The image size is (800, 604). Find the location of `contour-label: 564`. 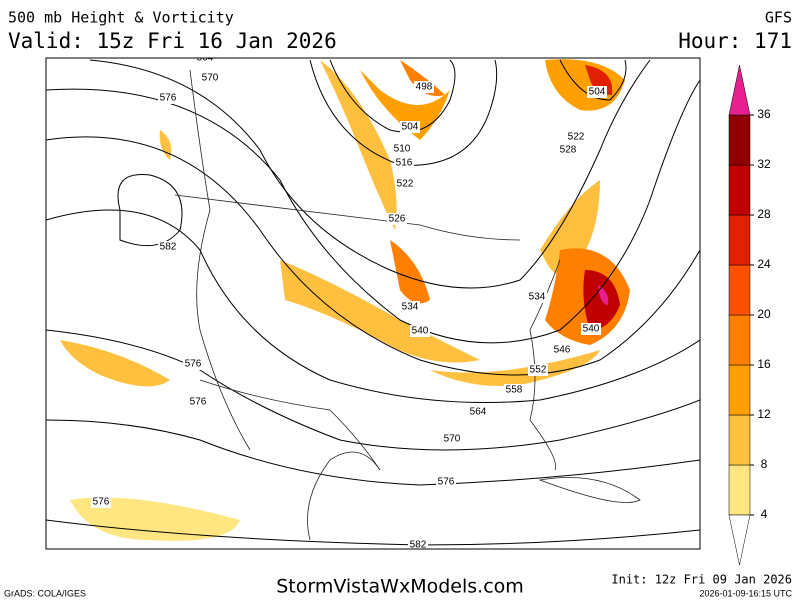

contour-label: 564 is located at coordinates (478, 412).